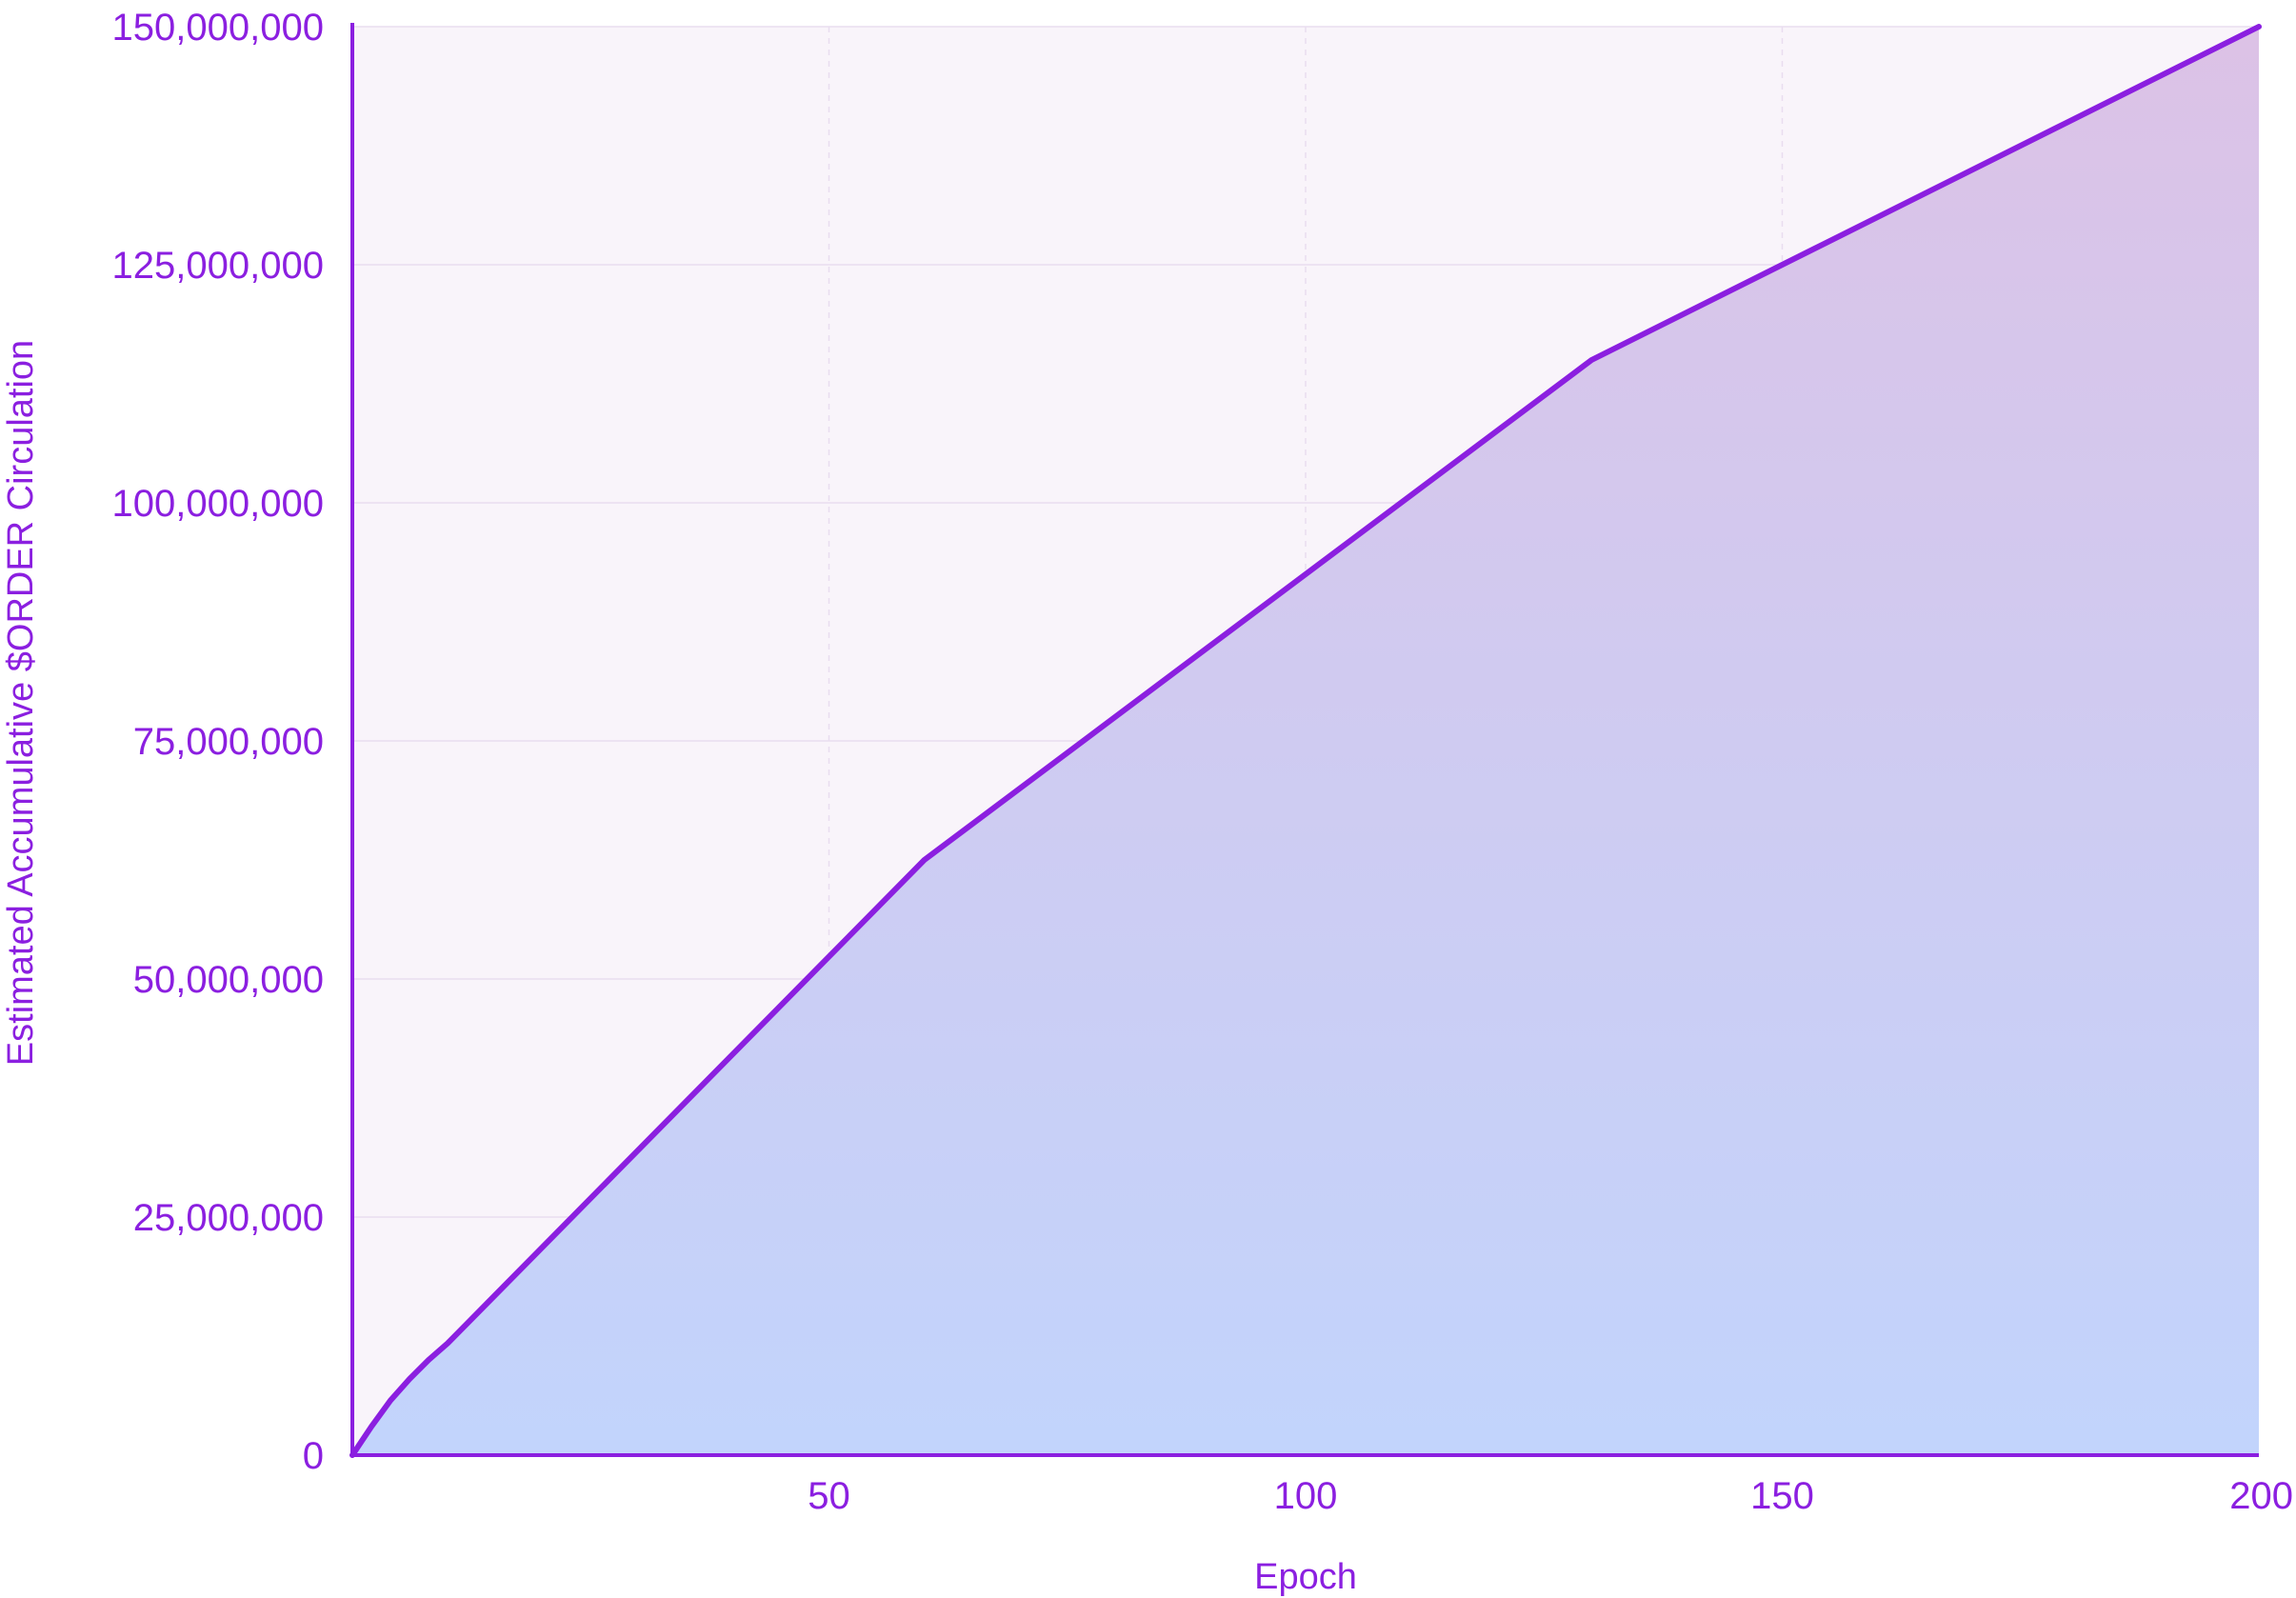  What do you see at coordinates (218, 28) in the screenshot?
I see `y-tick-label: 150,000,000` at bounding box center [218, 28].